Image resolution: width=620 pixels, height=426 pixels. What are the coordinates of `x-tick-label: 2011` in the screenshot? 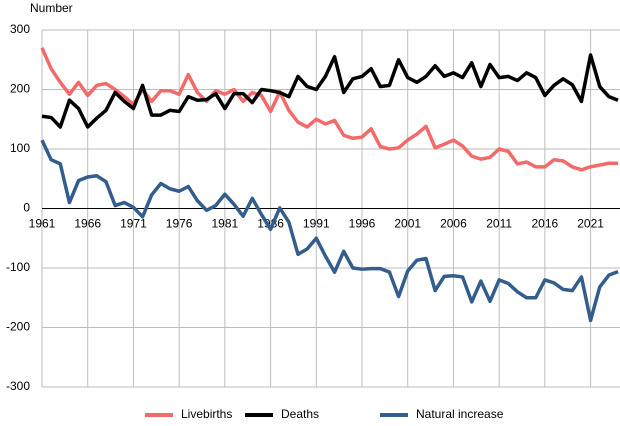 It's located at (499, 224).